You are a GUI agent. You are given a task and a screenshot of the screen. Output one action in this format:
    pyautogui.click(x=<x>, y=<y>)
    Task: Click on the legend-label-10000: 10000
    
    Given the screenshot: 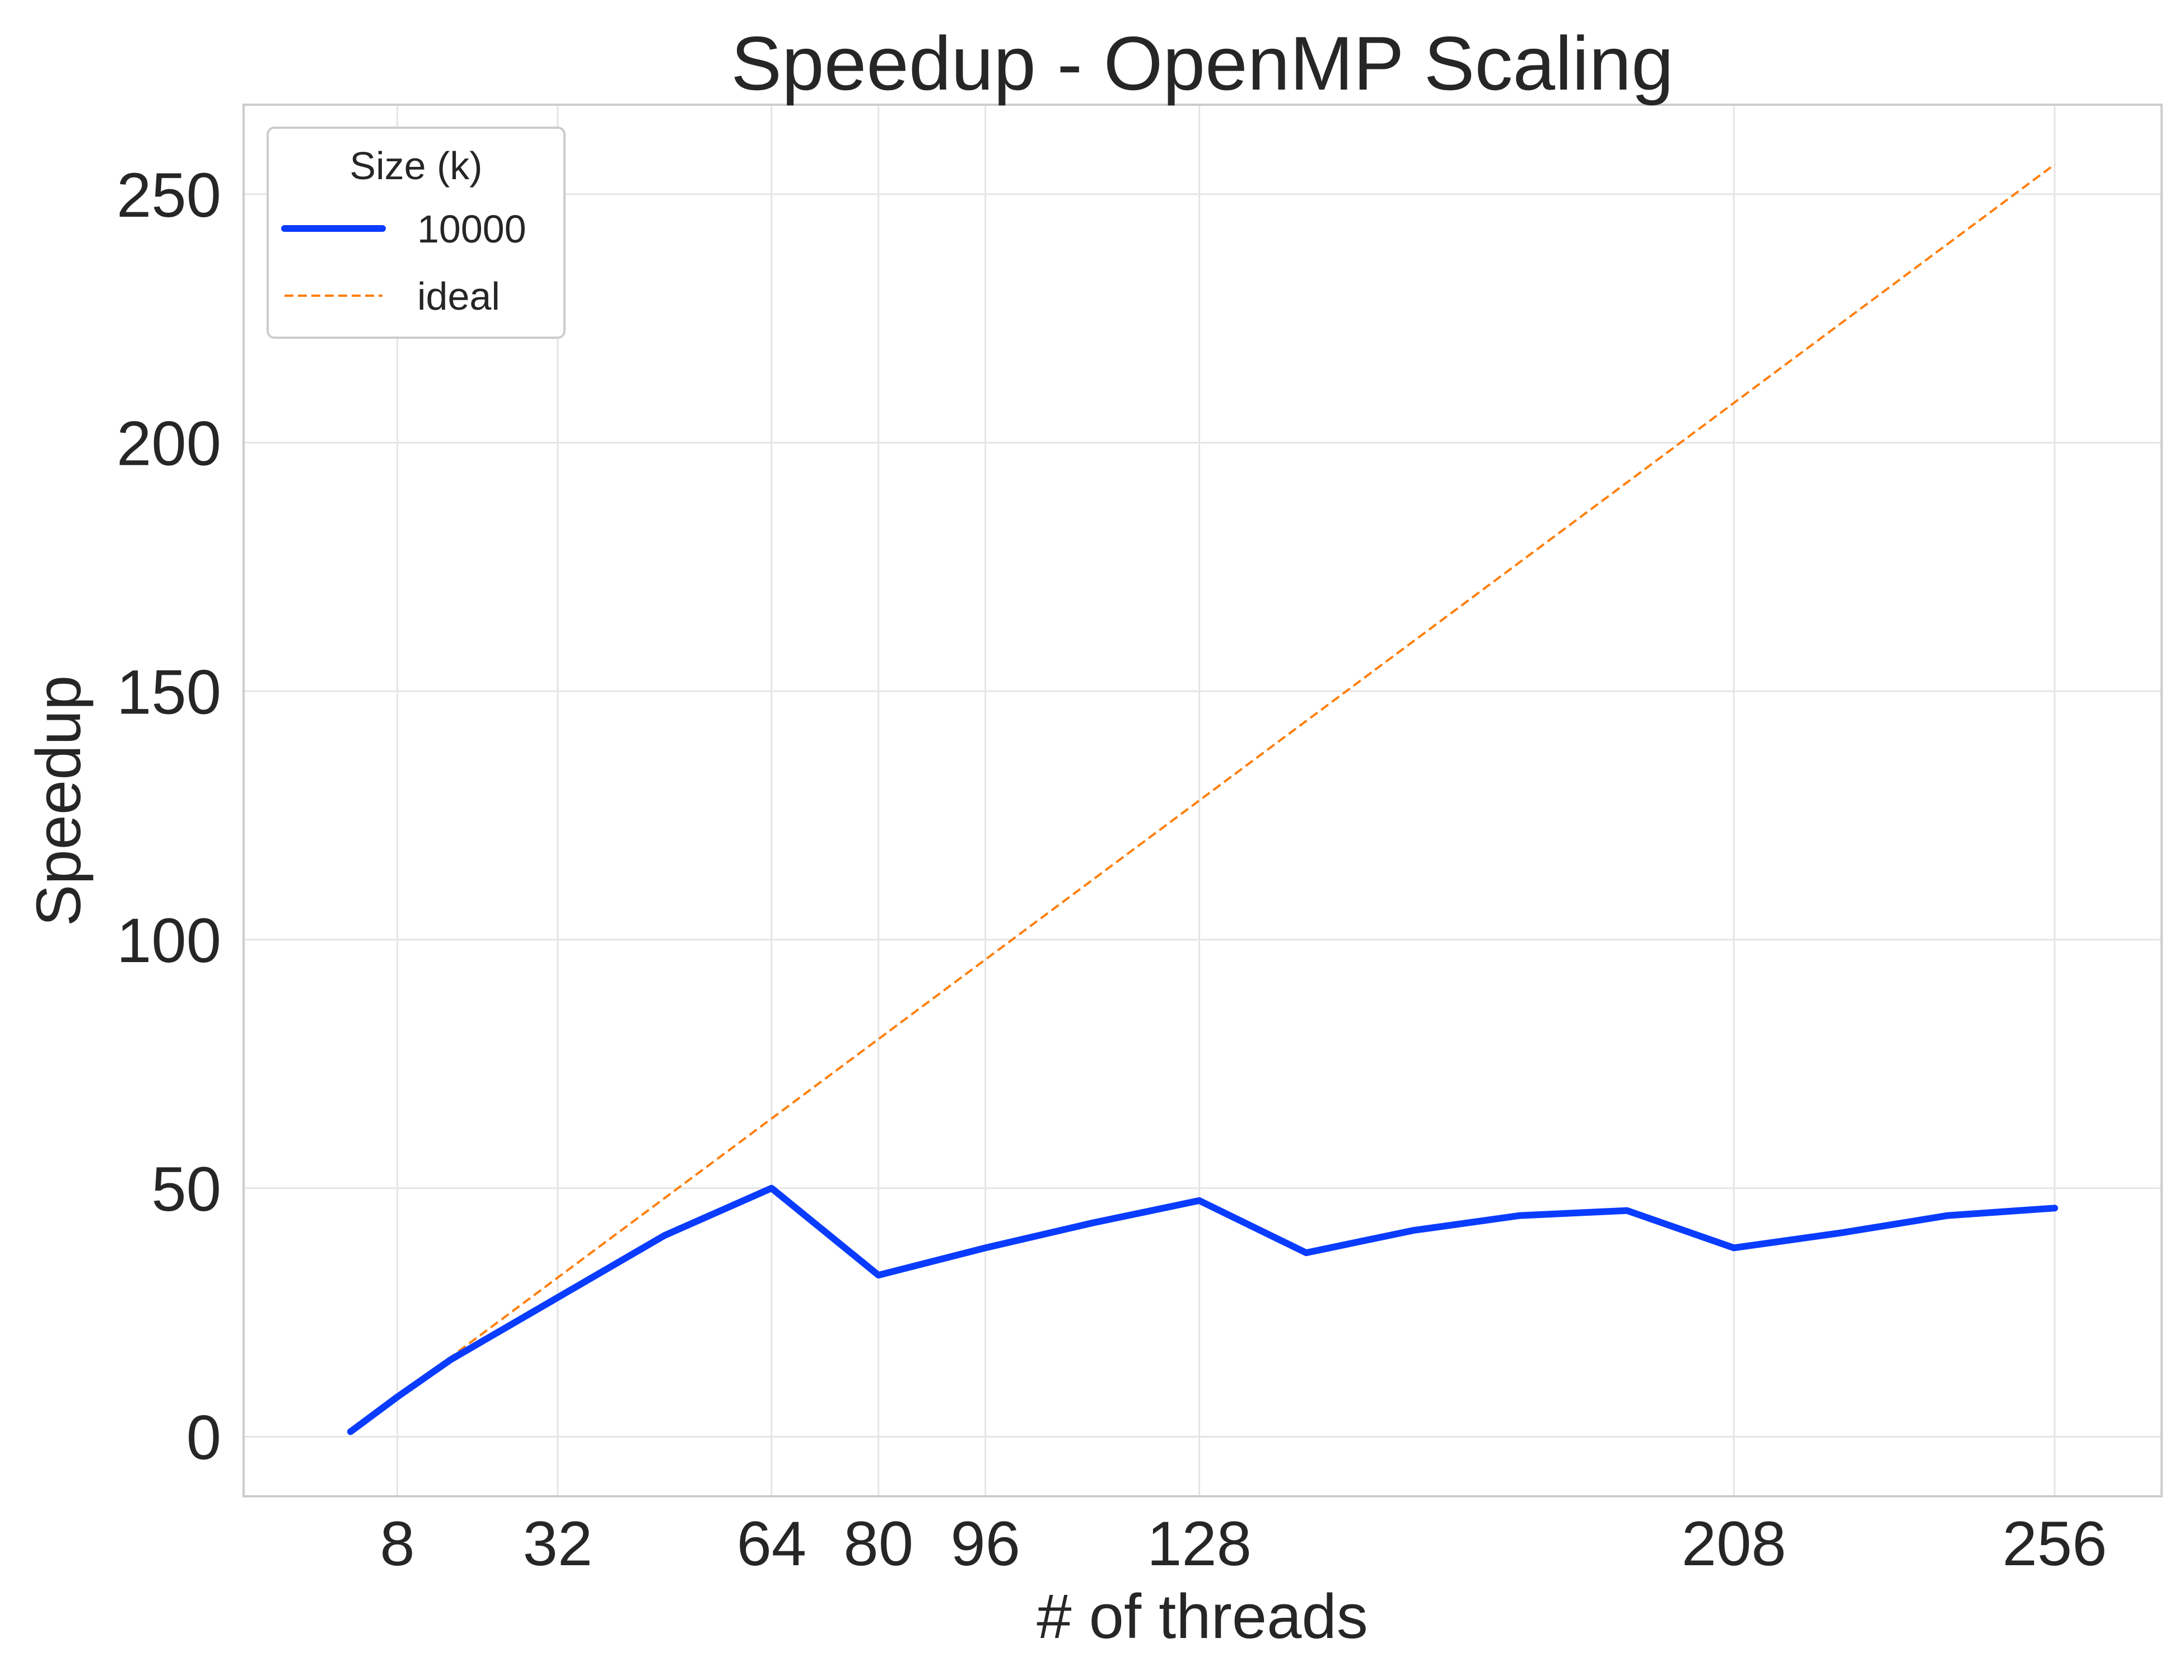 What is the action you would take?
    pyautogui.click(x=472, y=229)
    